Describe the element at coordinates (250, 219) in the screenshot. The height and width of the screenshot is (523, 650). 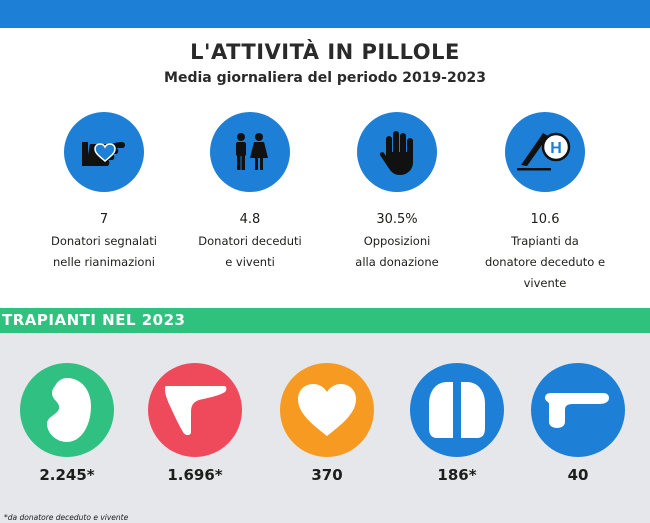
I see `stat-value: 4.8` at that location.